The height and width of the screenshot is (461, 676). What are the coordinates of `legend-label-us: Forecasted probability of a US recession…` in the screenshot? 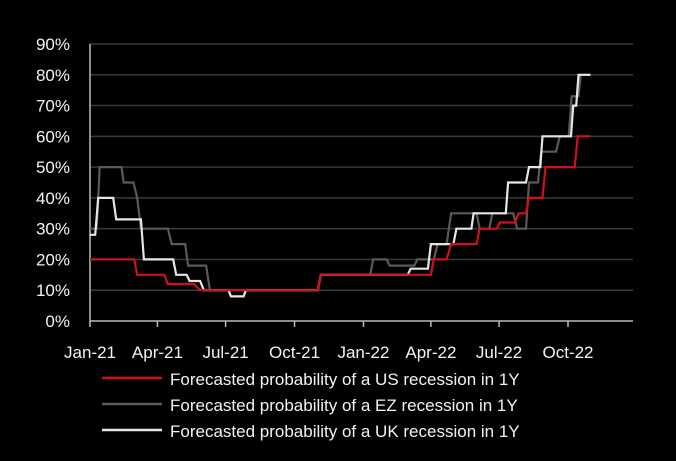 It's located at (345, 379).